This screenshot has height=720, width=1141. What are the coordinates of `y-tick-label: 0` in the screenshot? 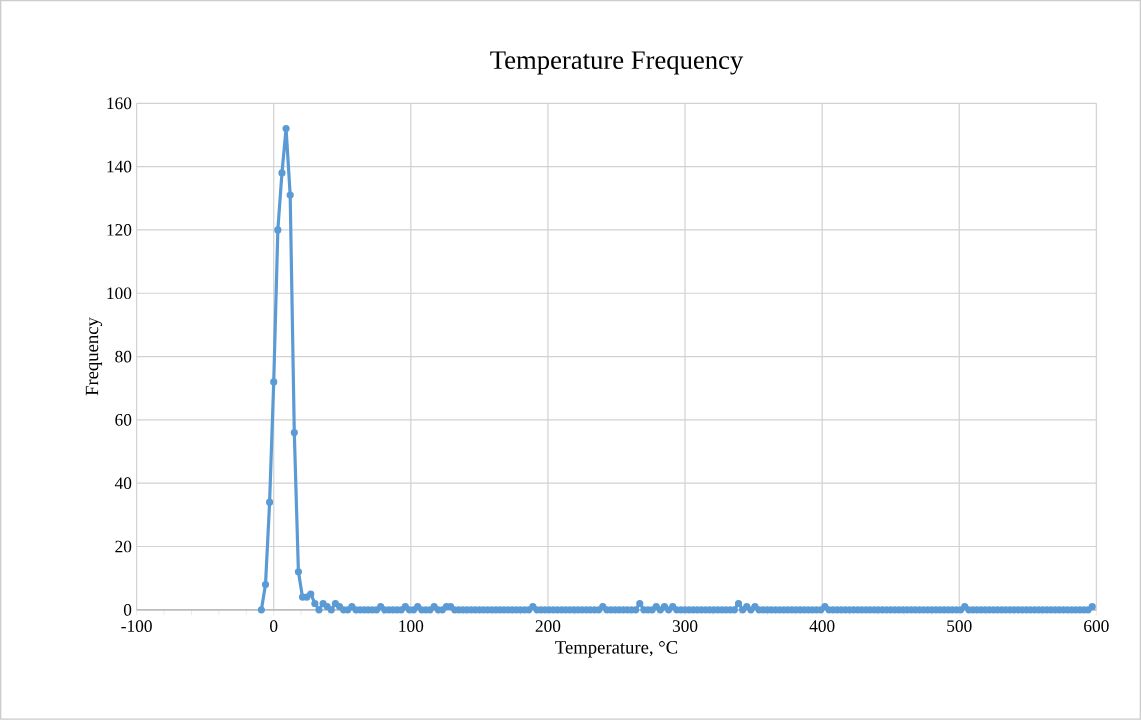 It's located at (127, 610).